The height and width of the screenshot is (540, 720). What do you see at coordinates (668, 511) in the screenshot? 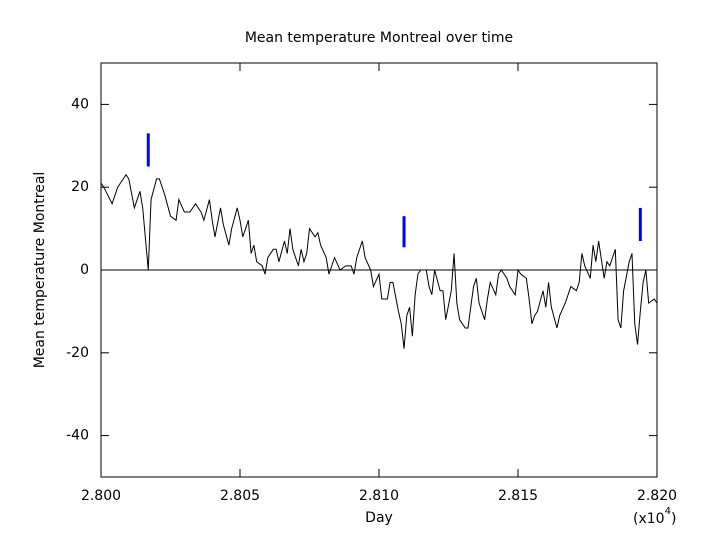
I see `multiplier-exponent: 4` at bounding box center [668, 511].